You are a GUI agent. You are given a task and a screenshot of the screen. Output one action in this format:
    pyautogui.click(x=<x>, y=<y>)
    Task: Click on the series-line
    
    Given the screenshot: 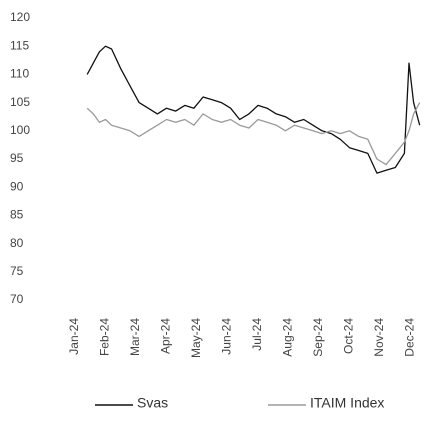 What is the action you would take?
    pyautogui.click(x=253, y=134)
    